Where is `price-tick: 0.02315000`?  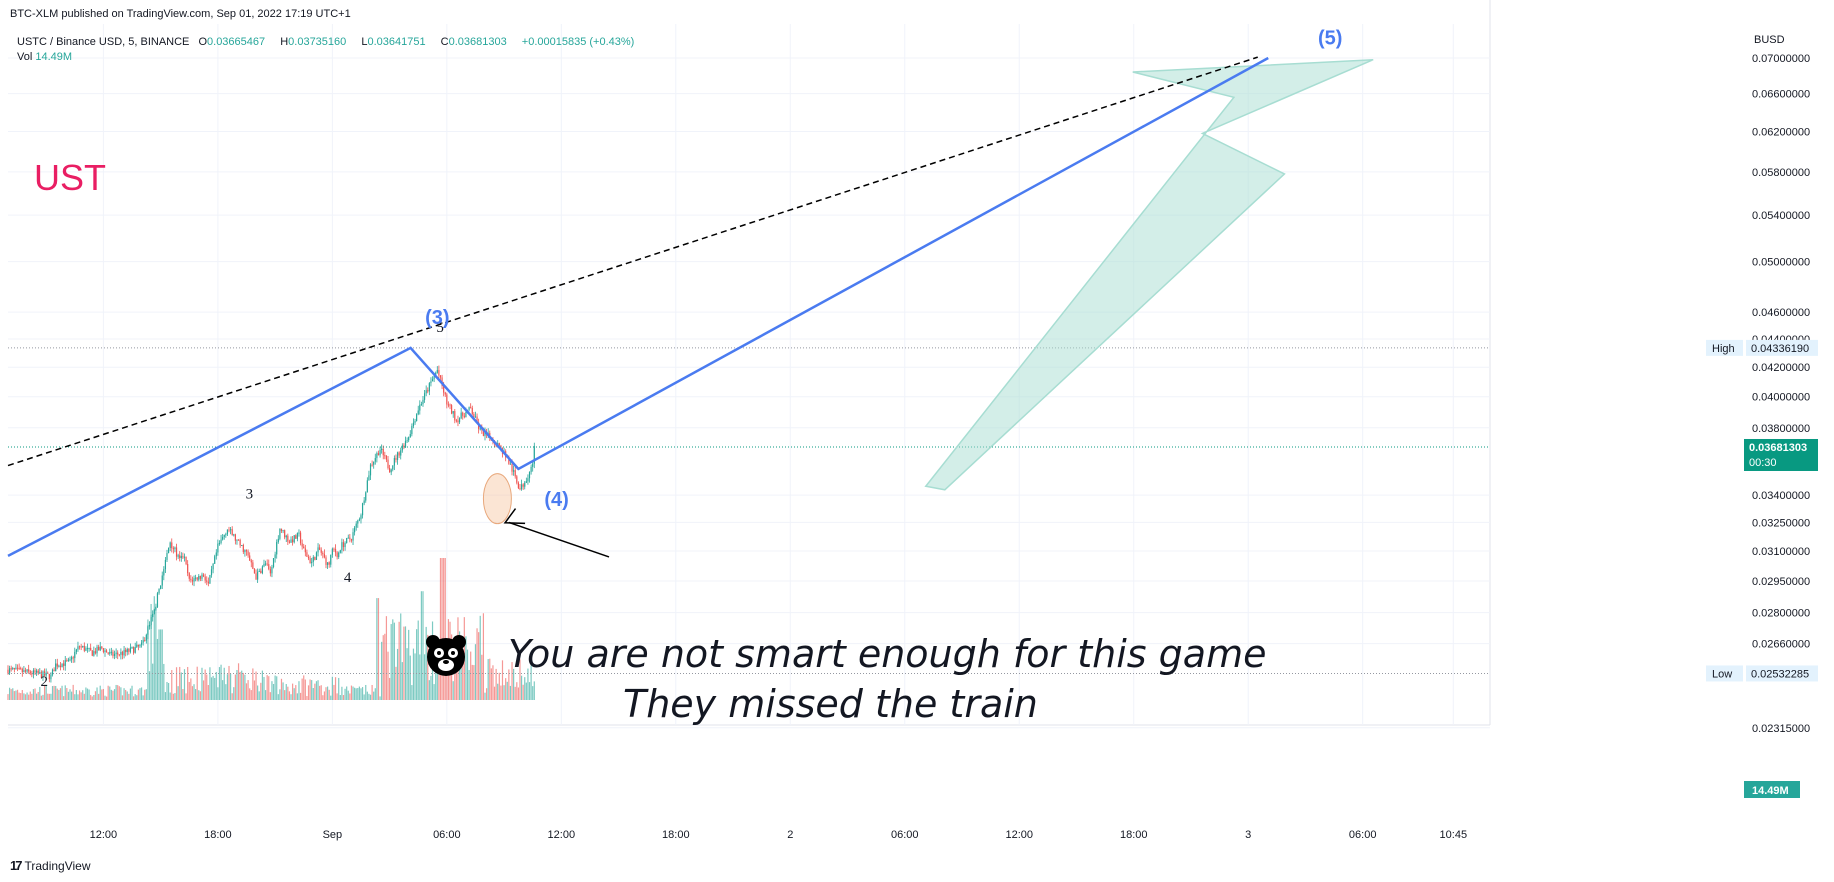 price-tick: 0.02315000 is located at coordinates (1781, 729).